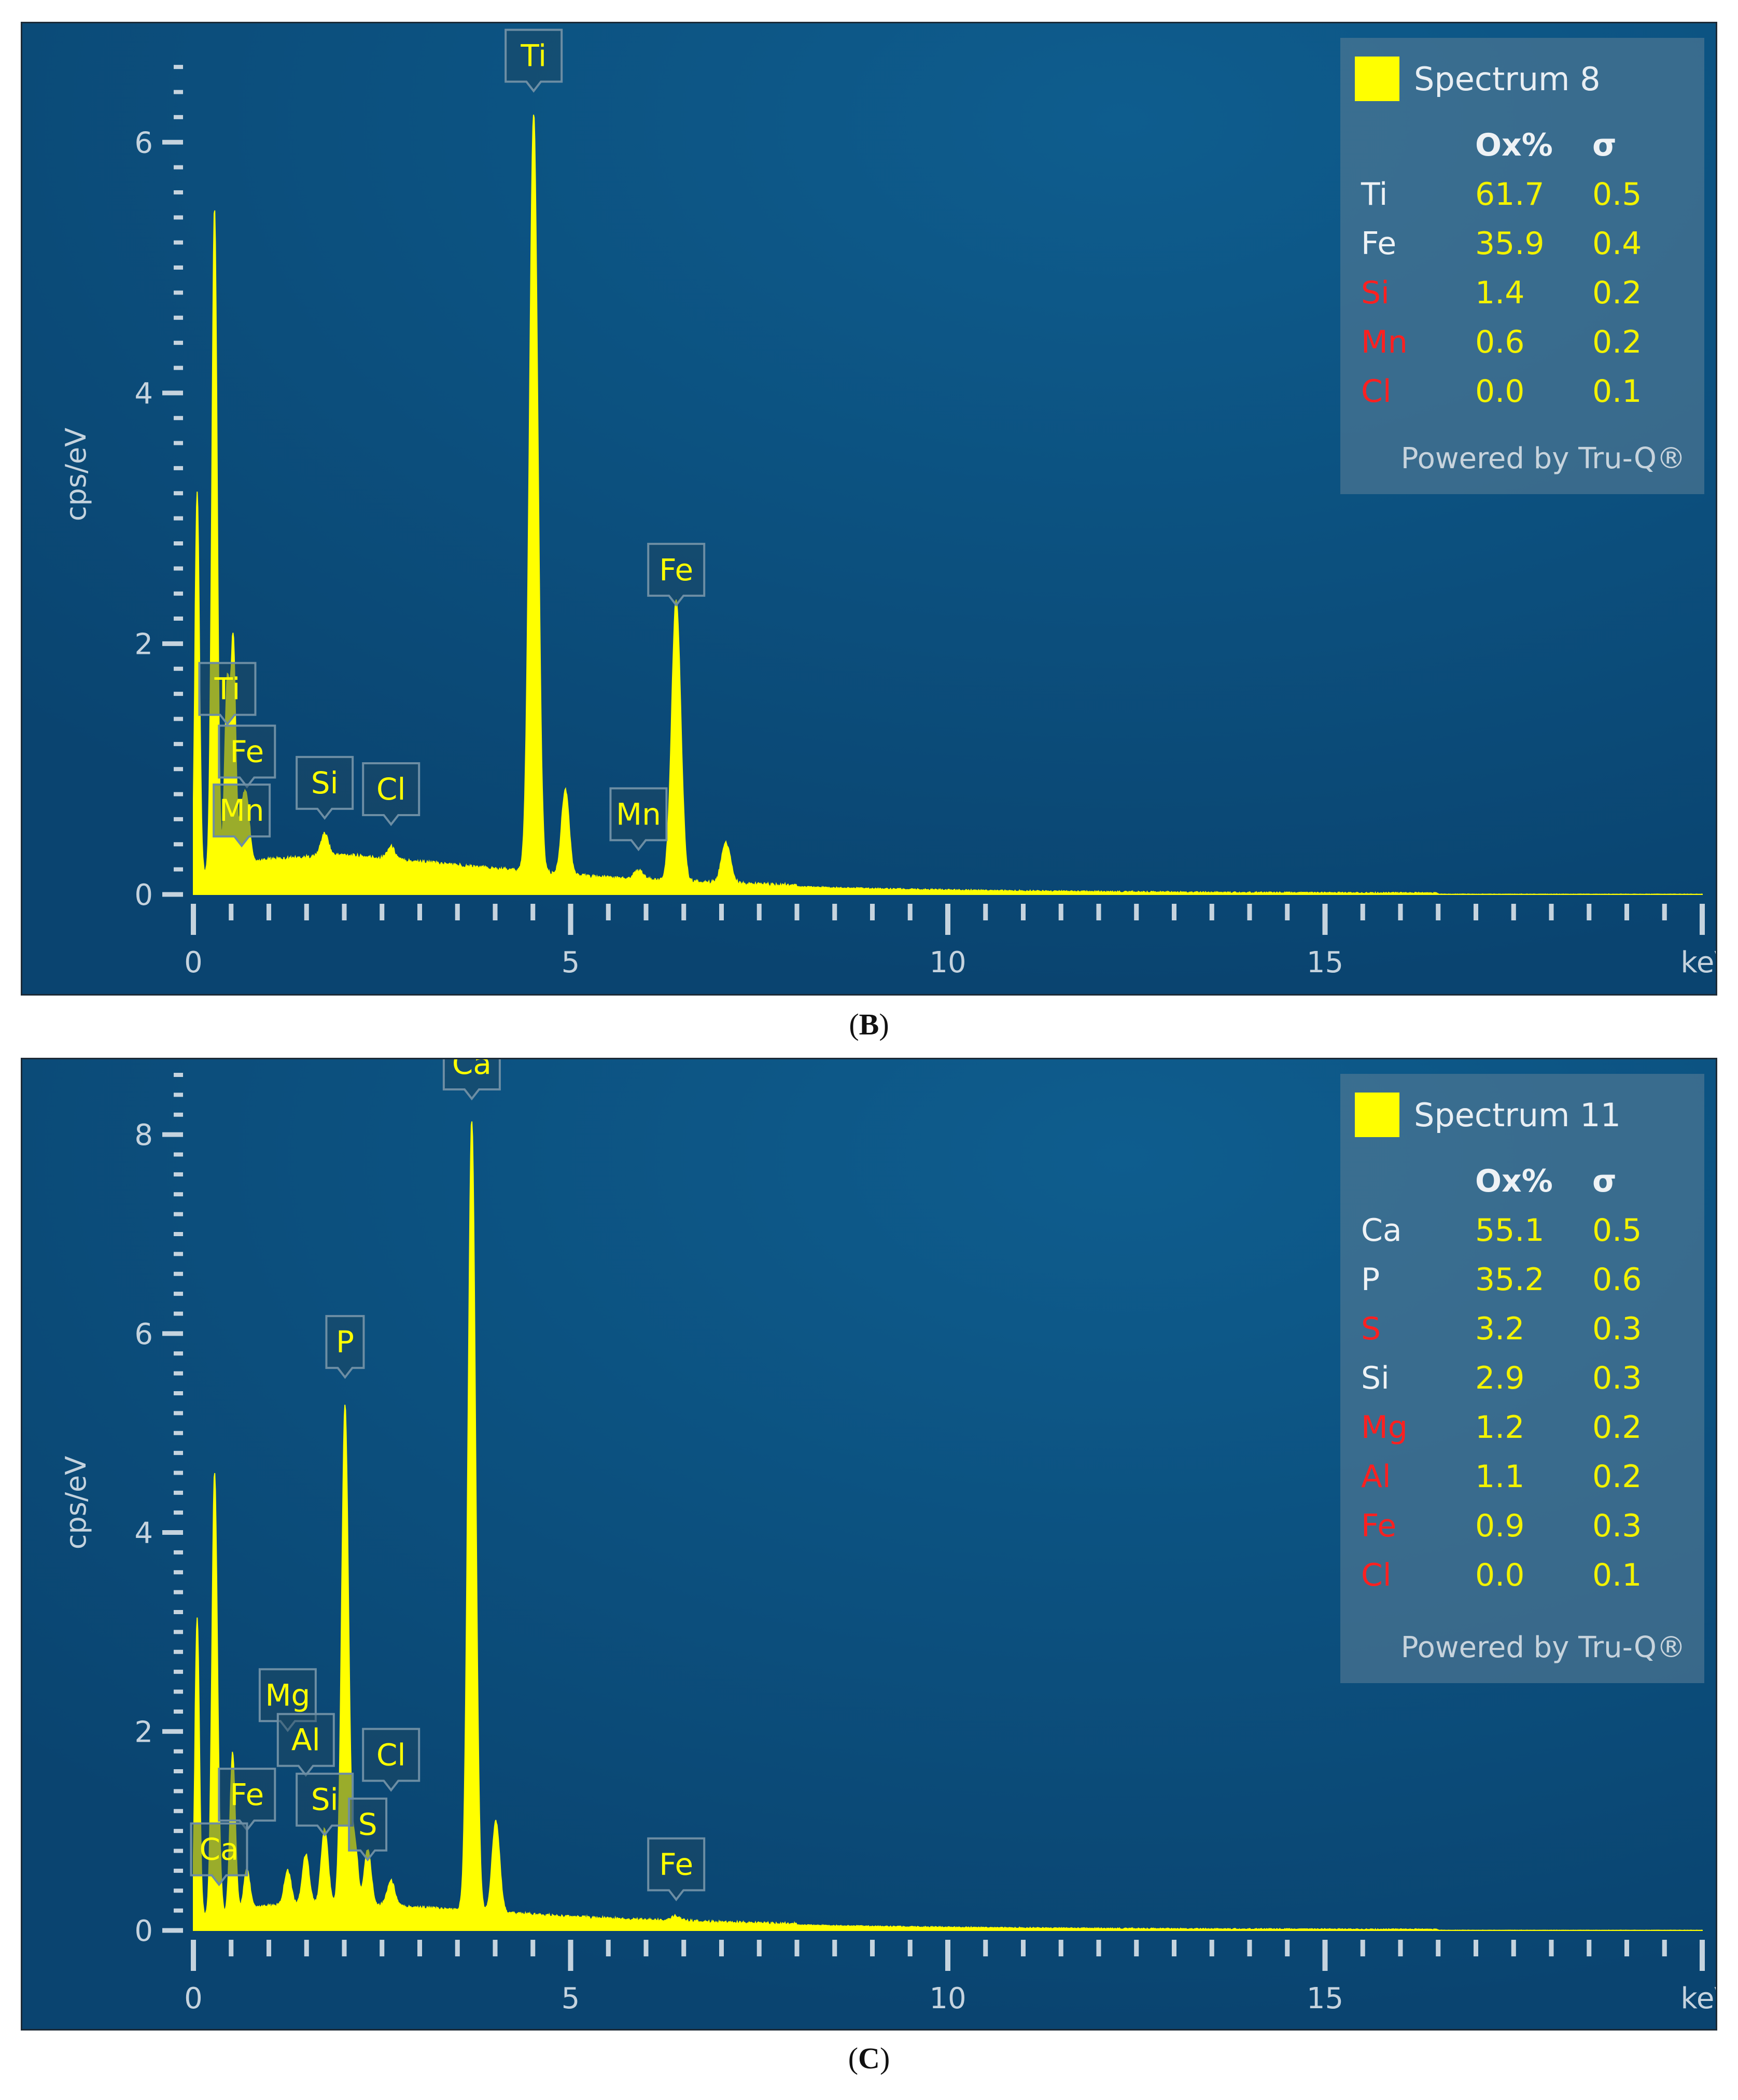 This screenshot has height=2100, width=1738. What do you see at coordinates (1501, 244) in the screenshot?
I see `composition-row: Fe 35.9 0.4` at bounding box center [1501, 244].